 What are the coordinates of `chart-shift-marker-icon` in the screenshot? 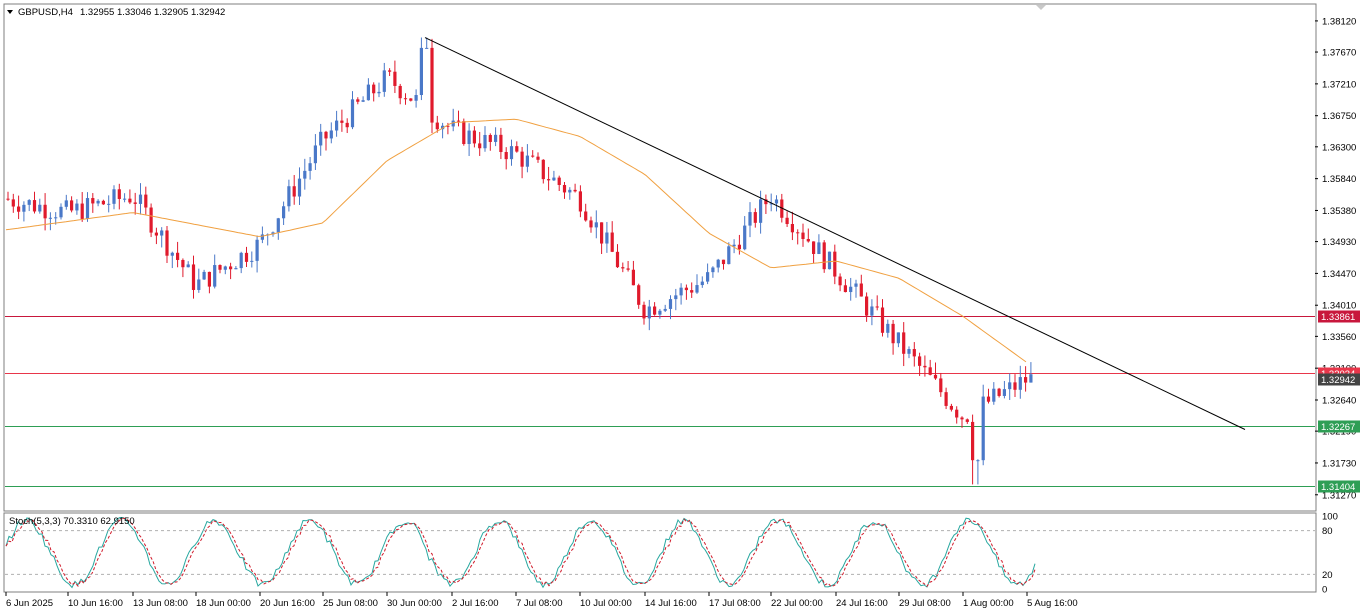 It's located at (1041, 7).